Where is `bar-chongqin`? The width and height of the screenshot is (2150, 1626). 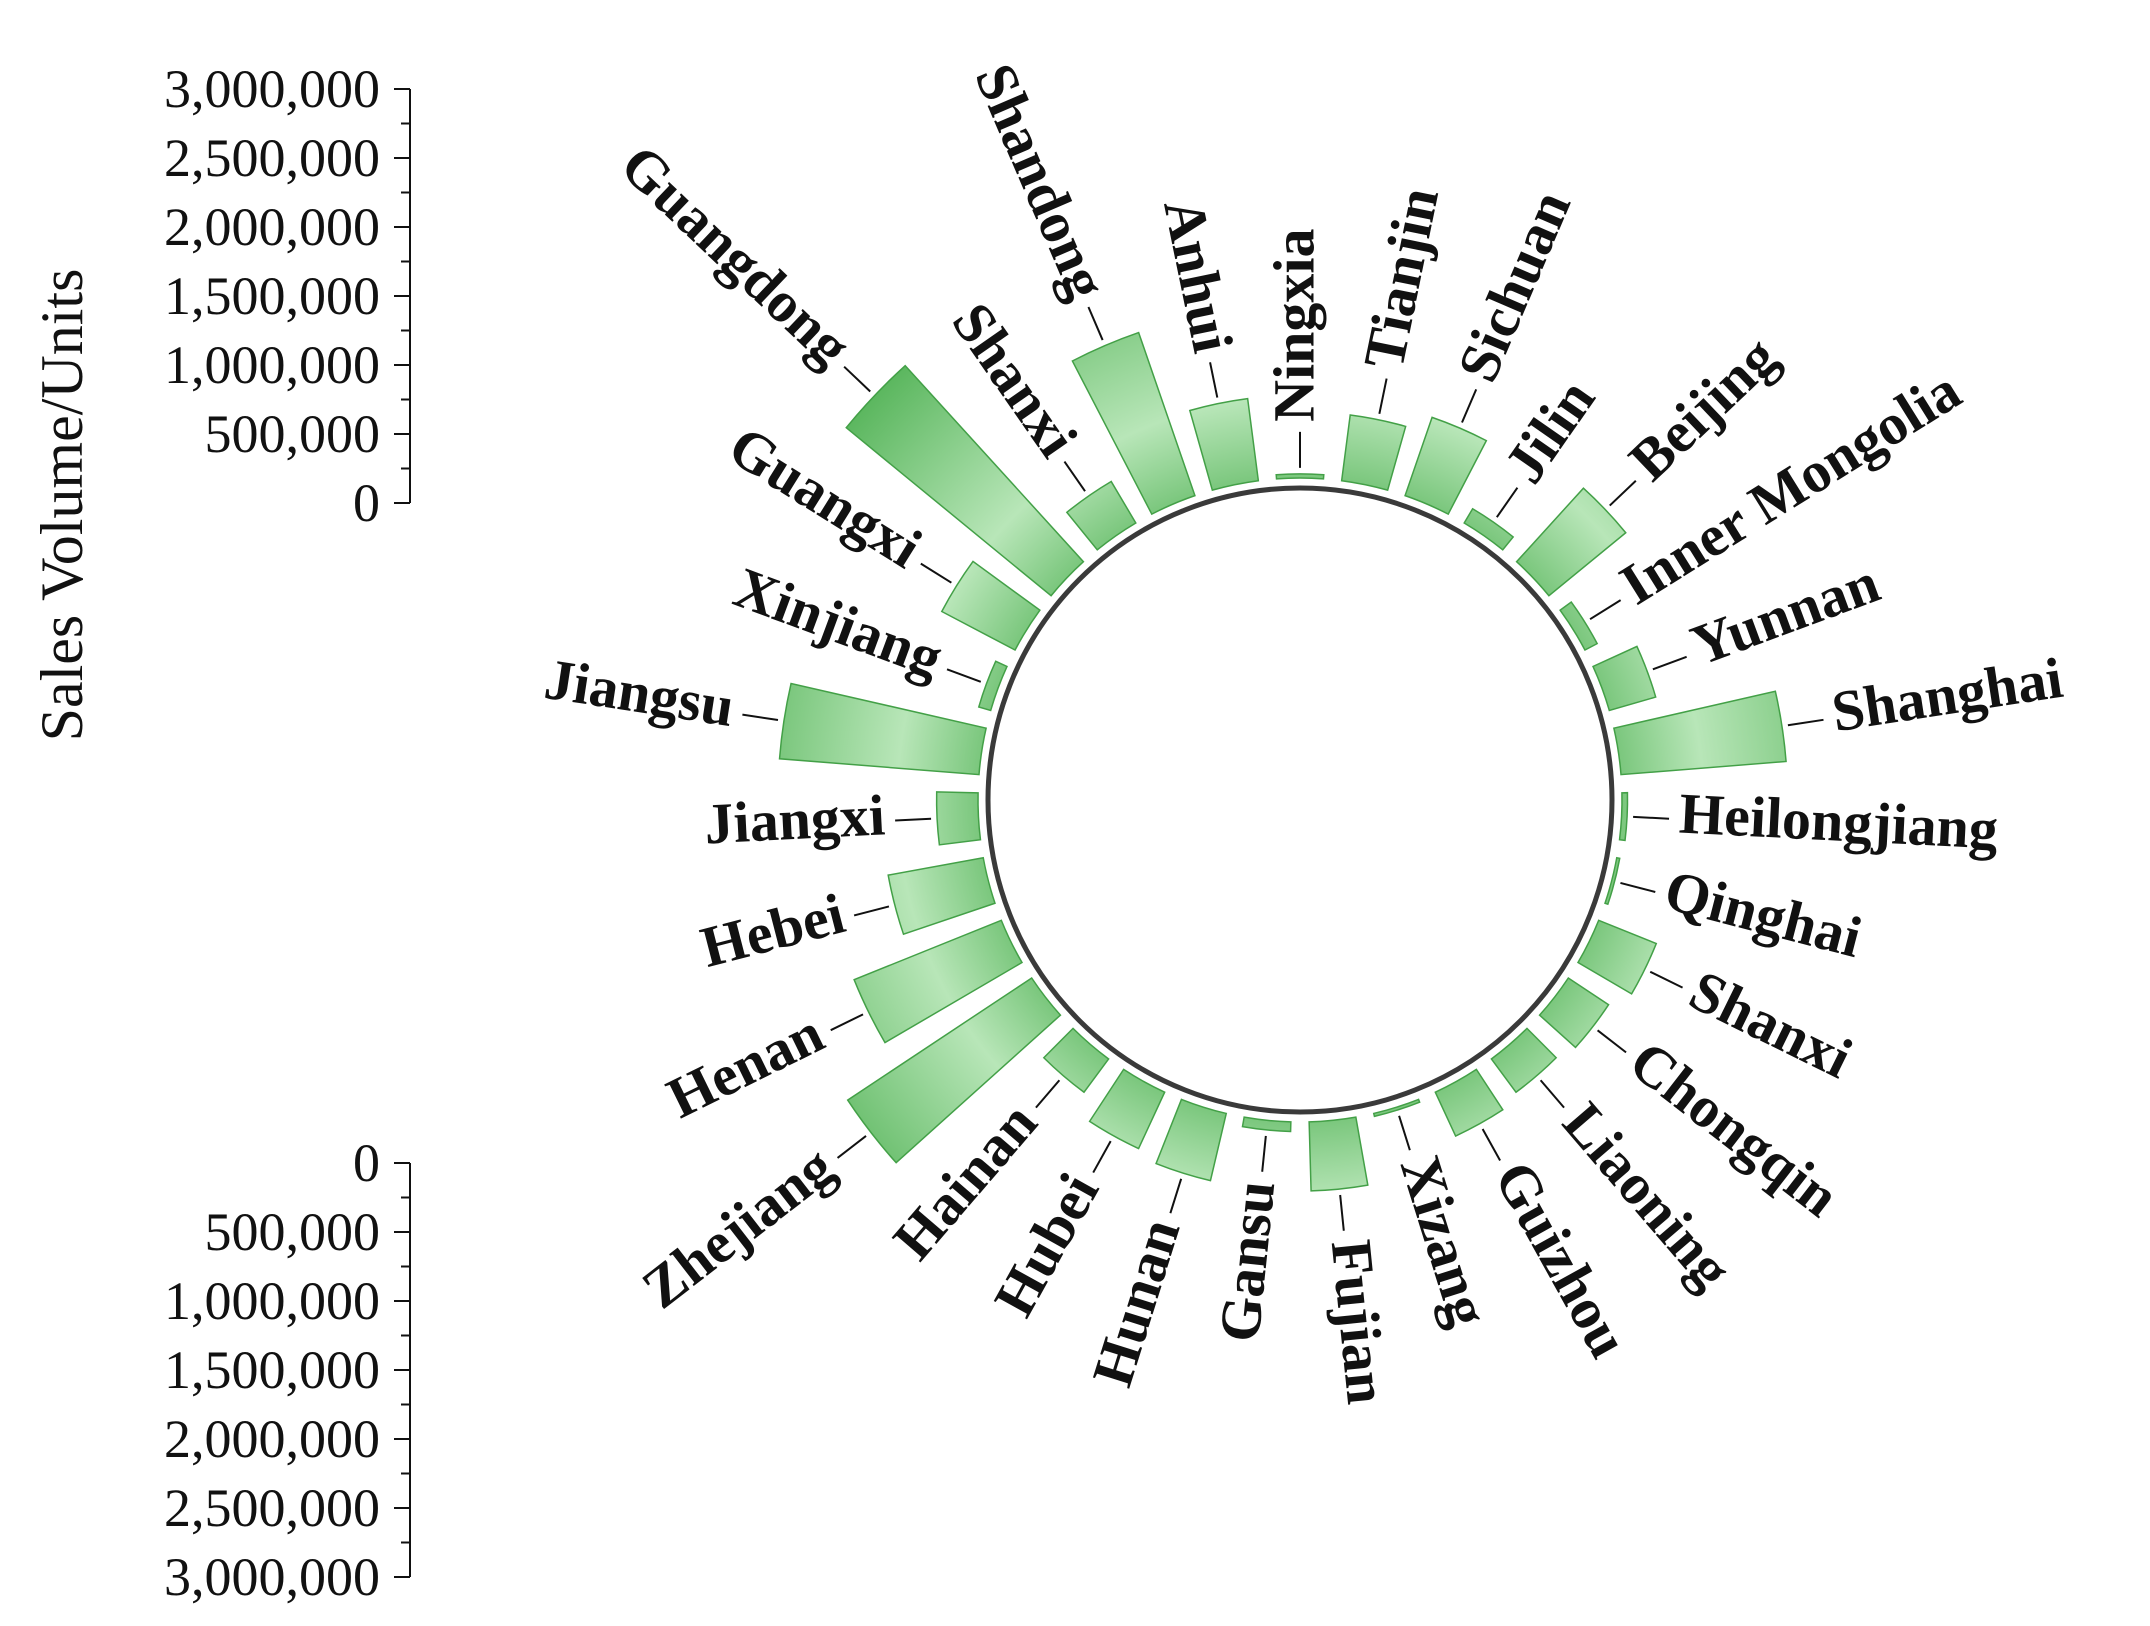
bar-chongqin is located at coordinates (1574, 1012).